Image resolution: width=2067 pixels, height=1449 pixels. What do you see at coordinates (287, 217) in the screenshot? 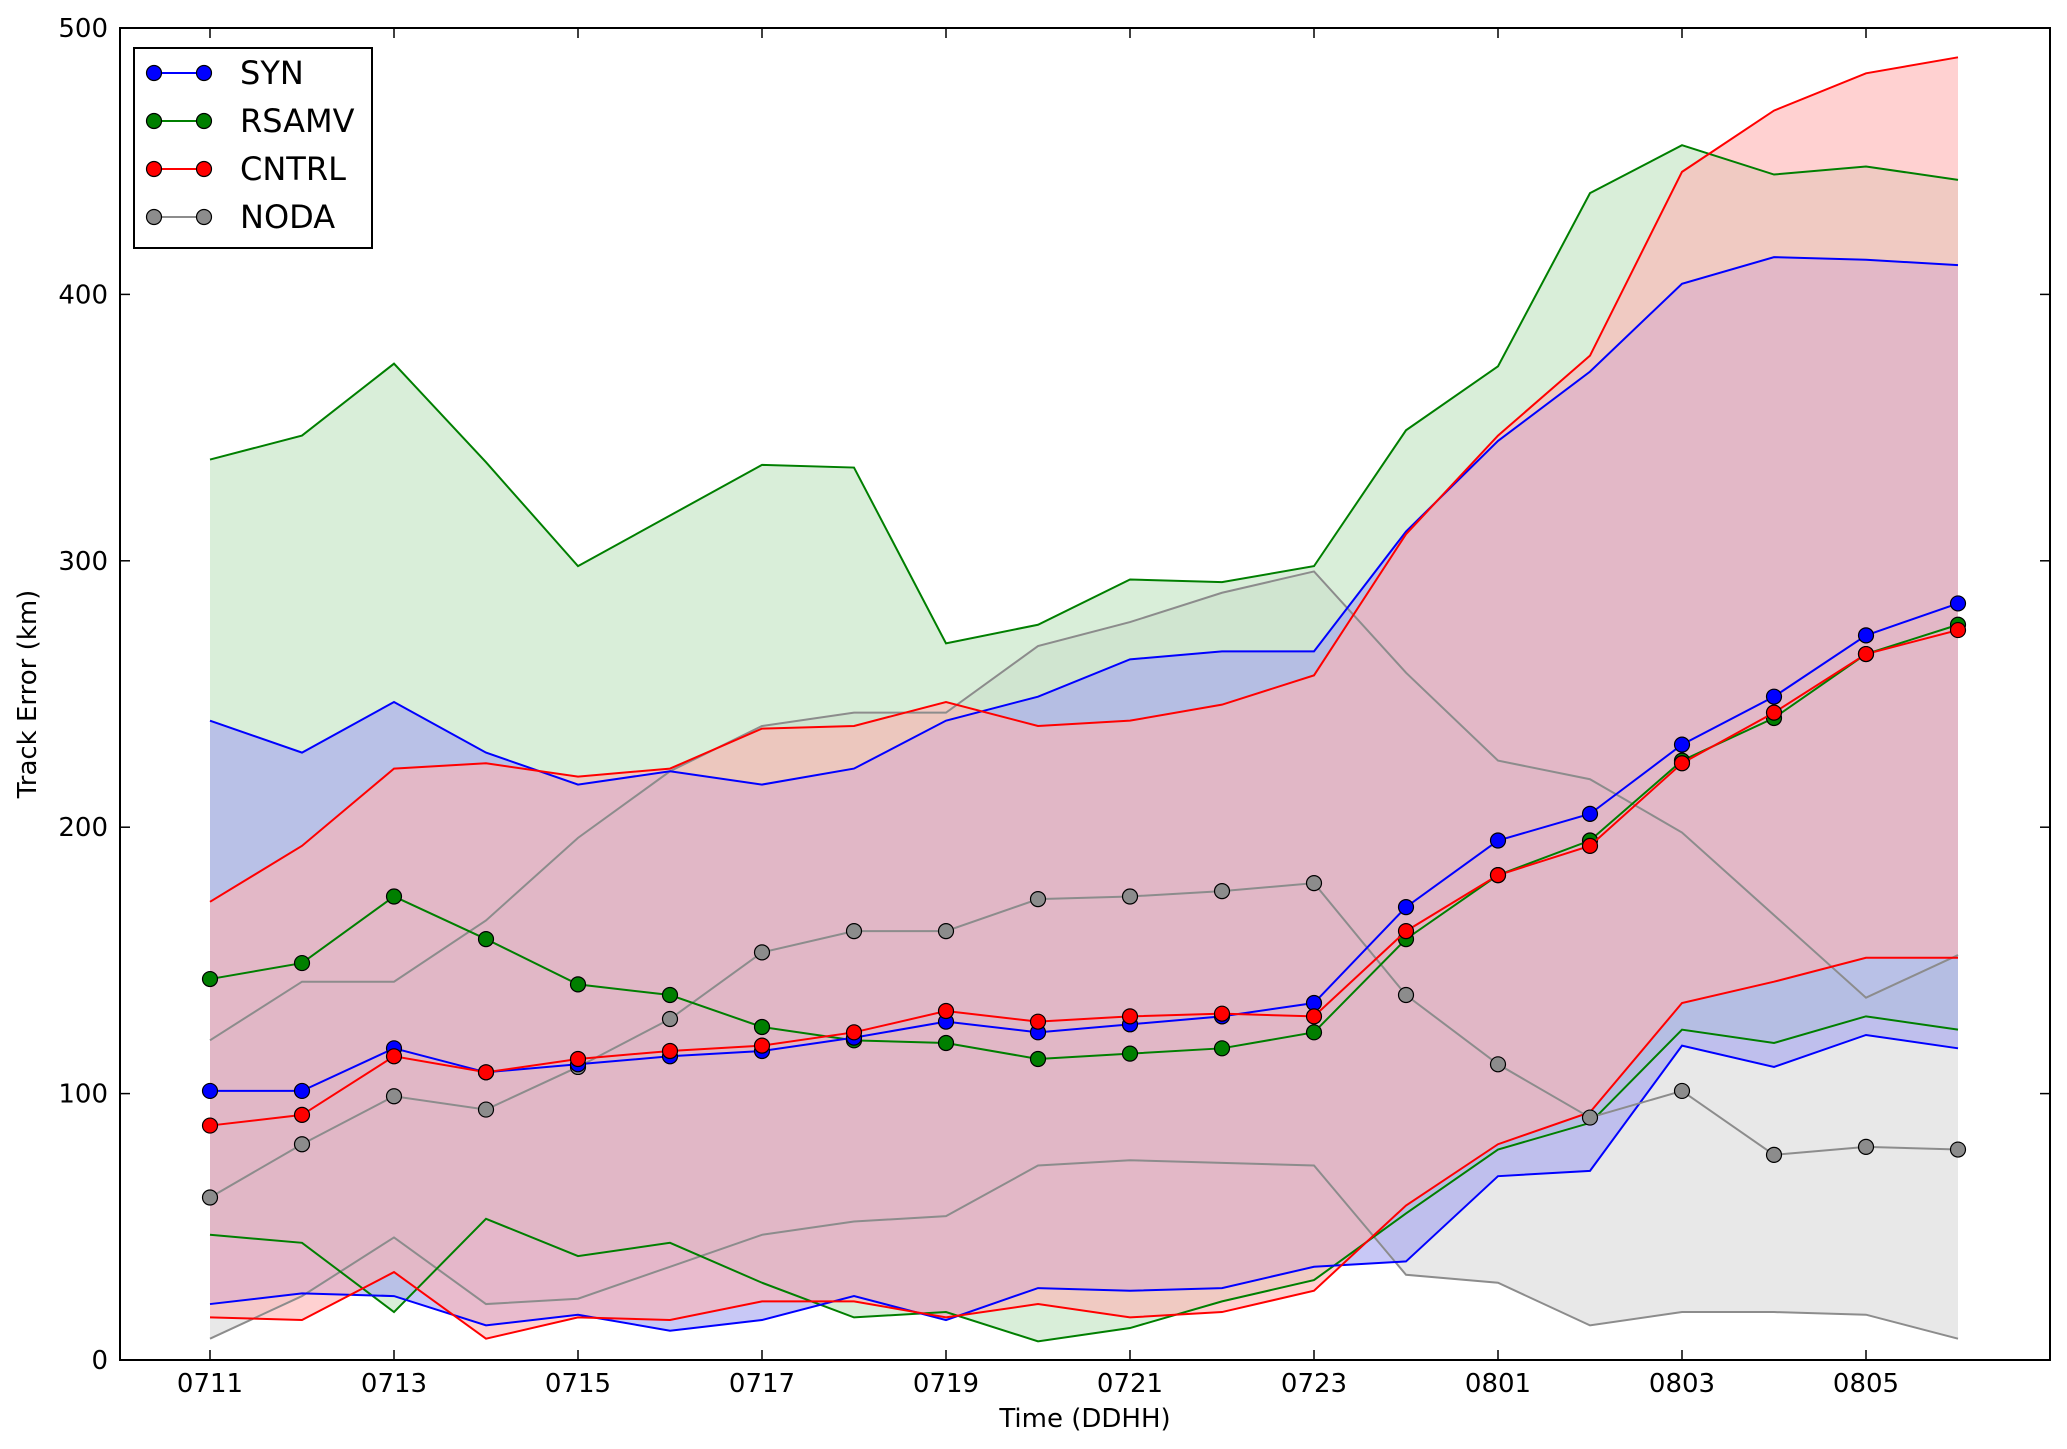
I see `legend-label: NODA` at bounding box center [287, 217].